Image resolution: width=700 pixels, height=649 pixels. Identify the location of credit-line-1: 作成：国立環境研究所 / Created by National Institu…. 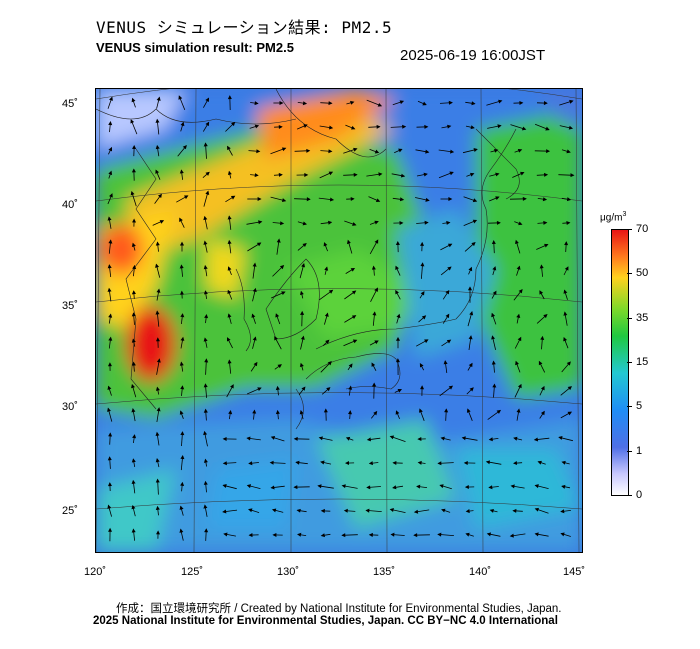
(339, 609).